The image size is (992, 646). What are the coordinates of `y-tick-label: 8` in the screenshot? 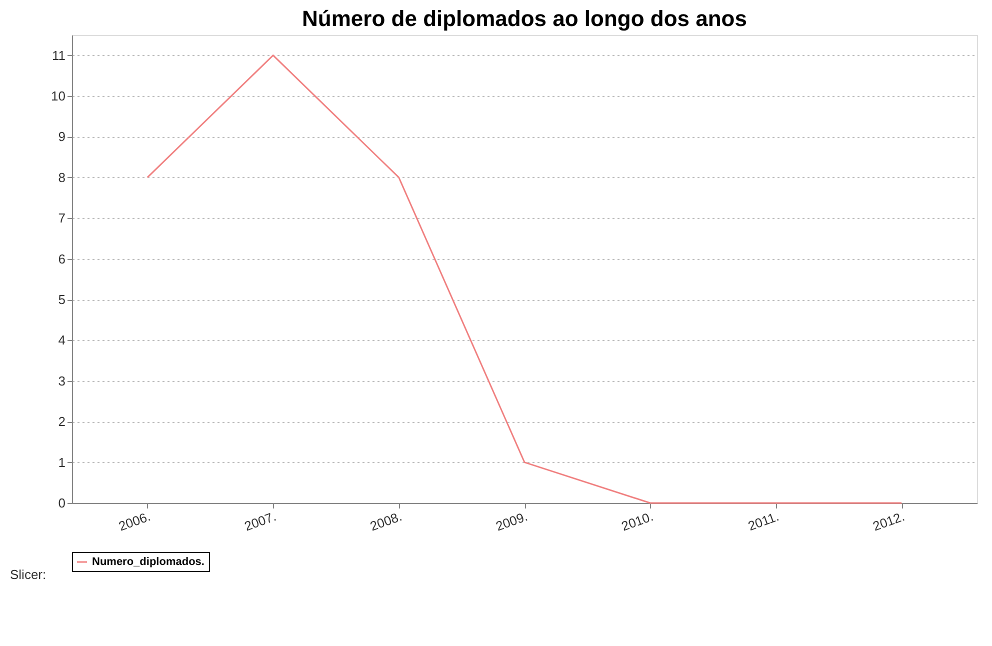 It's located at (62, 177).